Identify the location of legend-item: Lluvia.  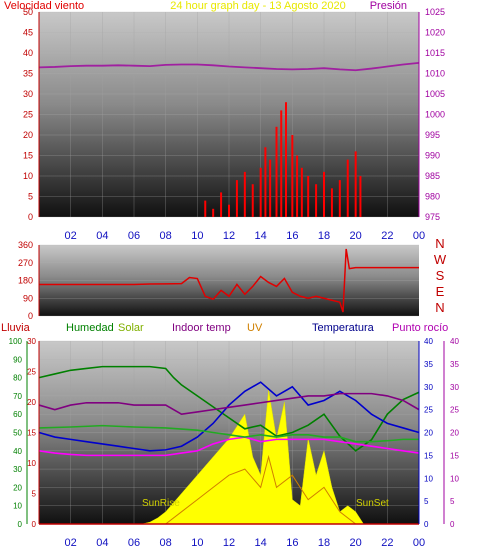
(16, 328).